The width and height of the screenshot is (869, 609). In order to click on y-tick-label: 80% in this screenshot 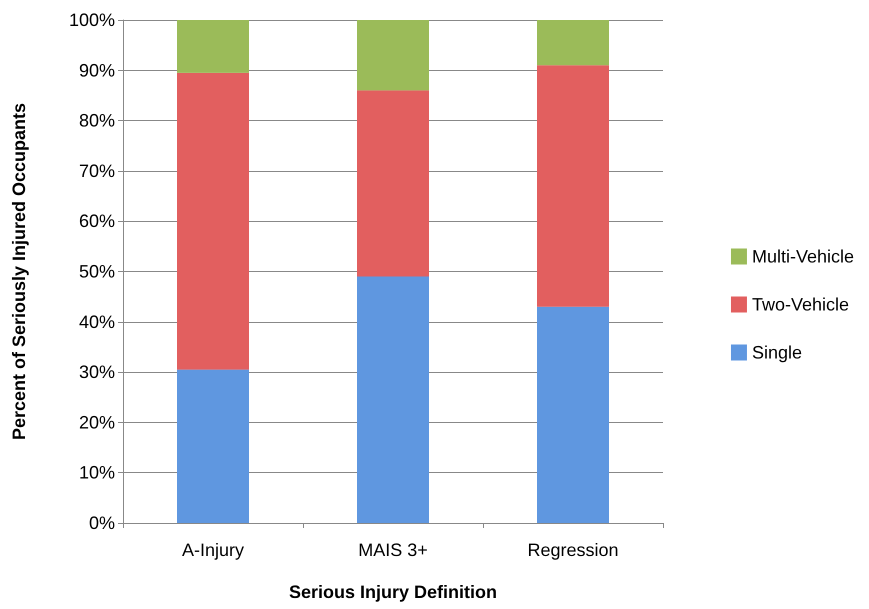, I will do `click(96, 120)`.